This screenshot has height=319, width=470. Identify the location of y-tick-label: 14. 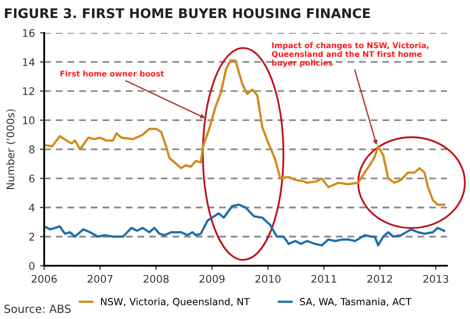
(29, 62).